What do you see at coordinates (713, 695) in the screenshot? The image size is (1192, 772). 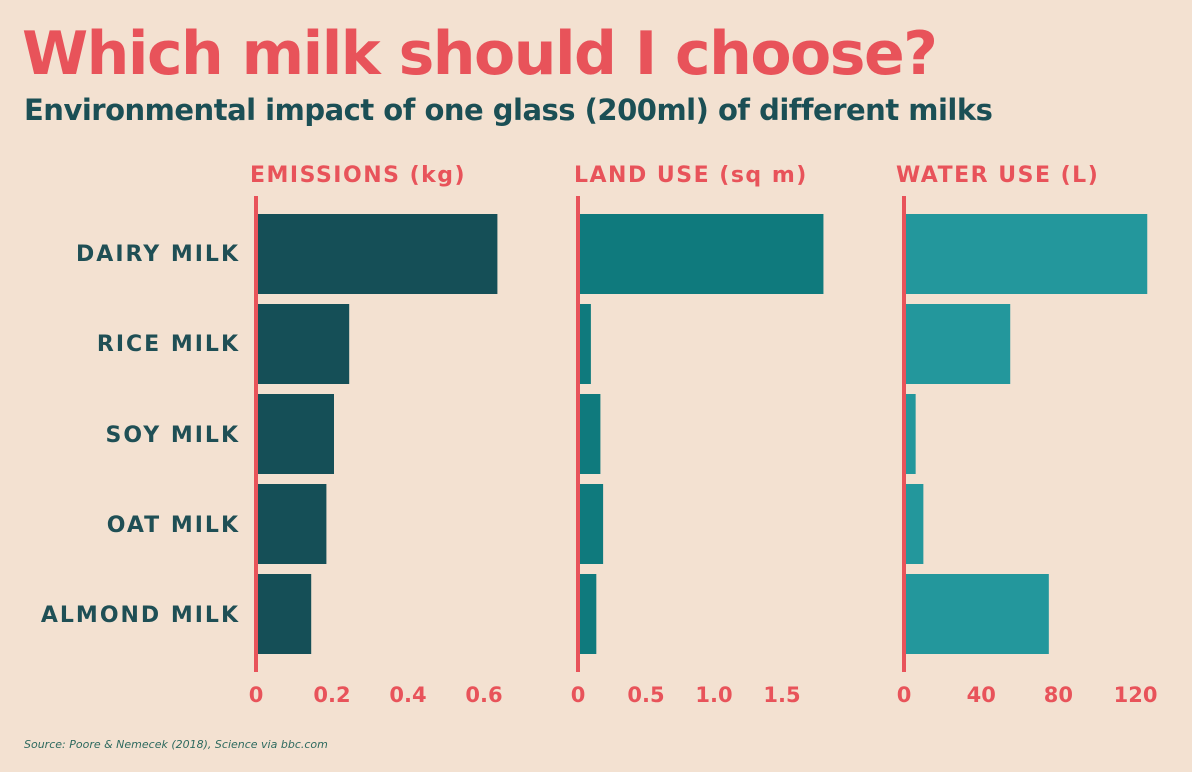 I see `tick-label-land-use: 1.0` at bounding box center [713, 695].